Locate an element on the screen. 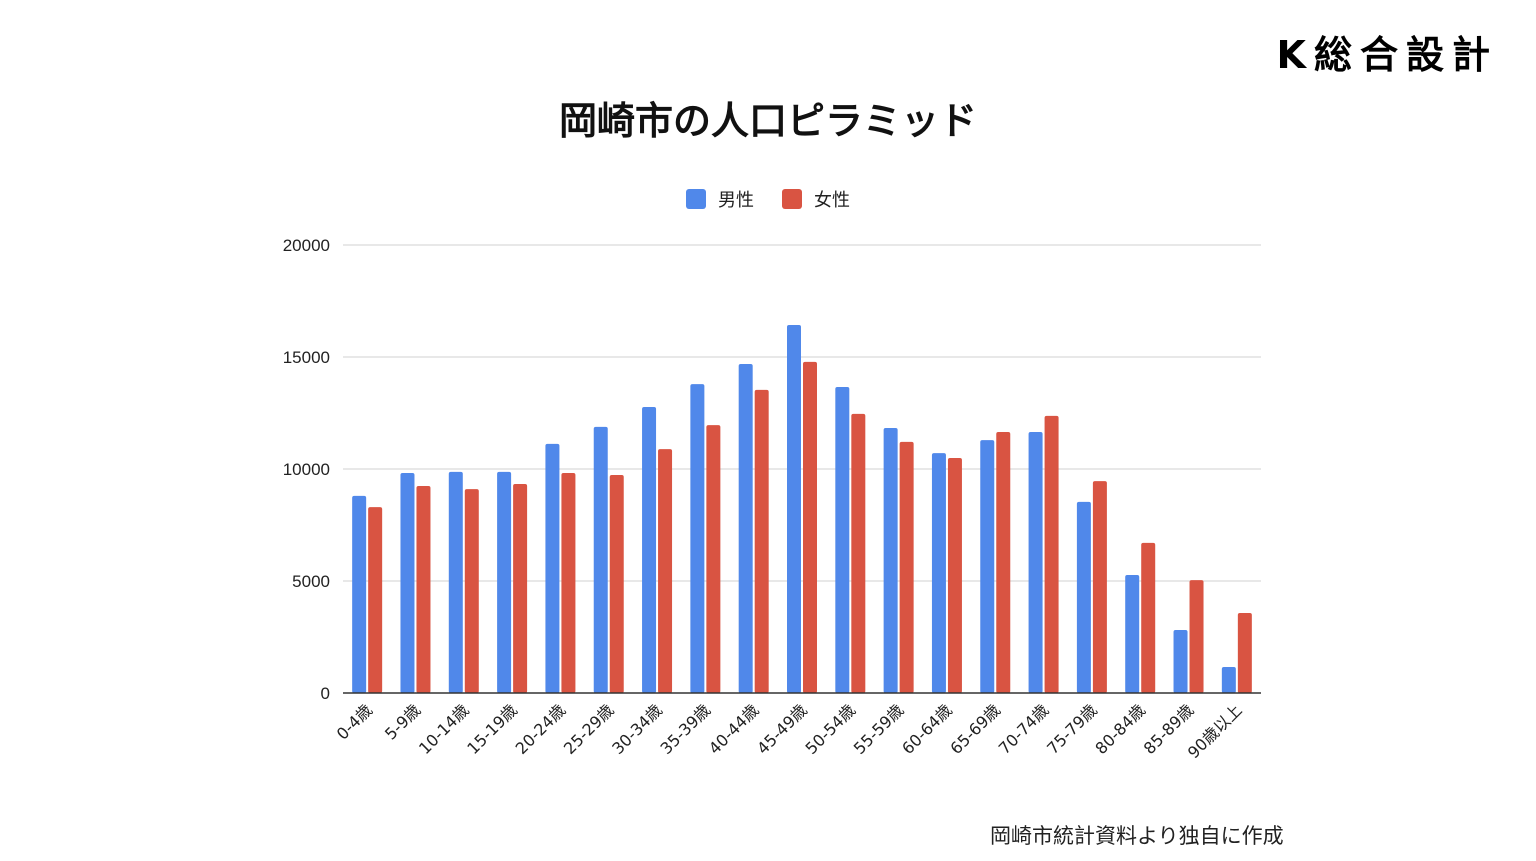 This screenshot has height=861, width=1536. x-tick-label: 0-4歳 is located at coordinates (354, 721).